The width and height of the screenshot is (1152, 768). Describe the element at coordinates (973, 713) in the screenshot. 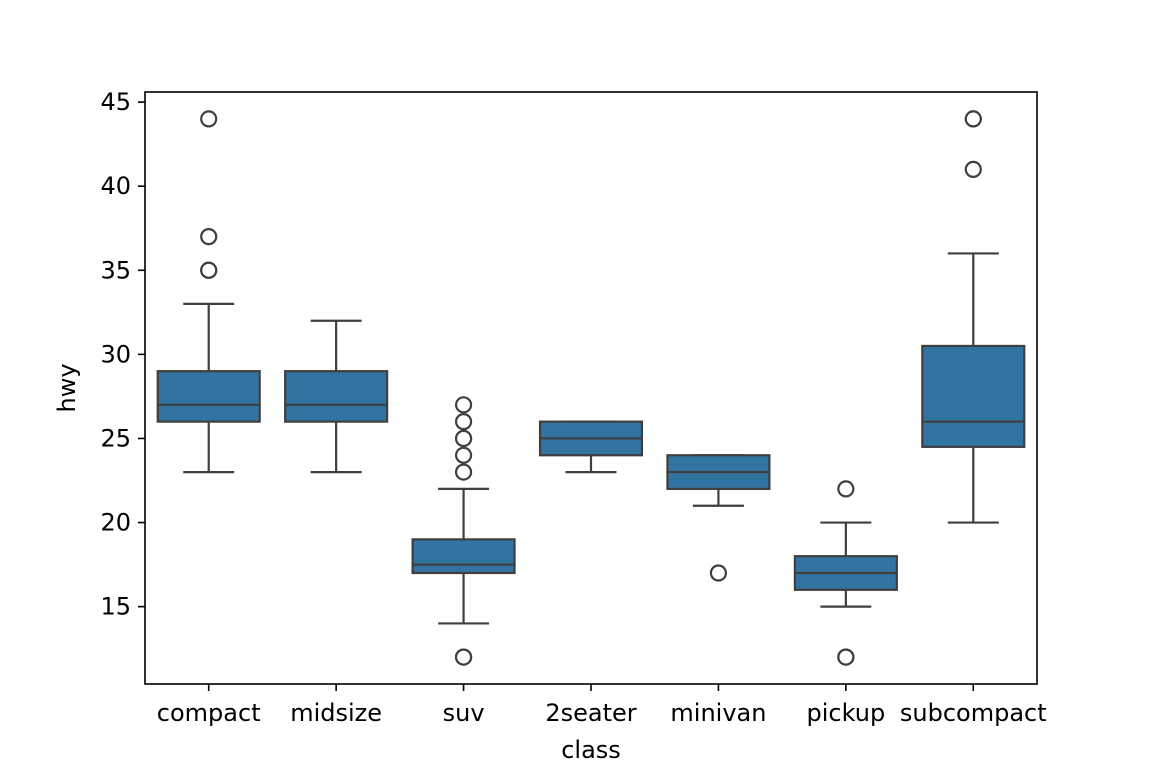

I see `x-tick-label: subcompact` at that location.